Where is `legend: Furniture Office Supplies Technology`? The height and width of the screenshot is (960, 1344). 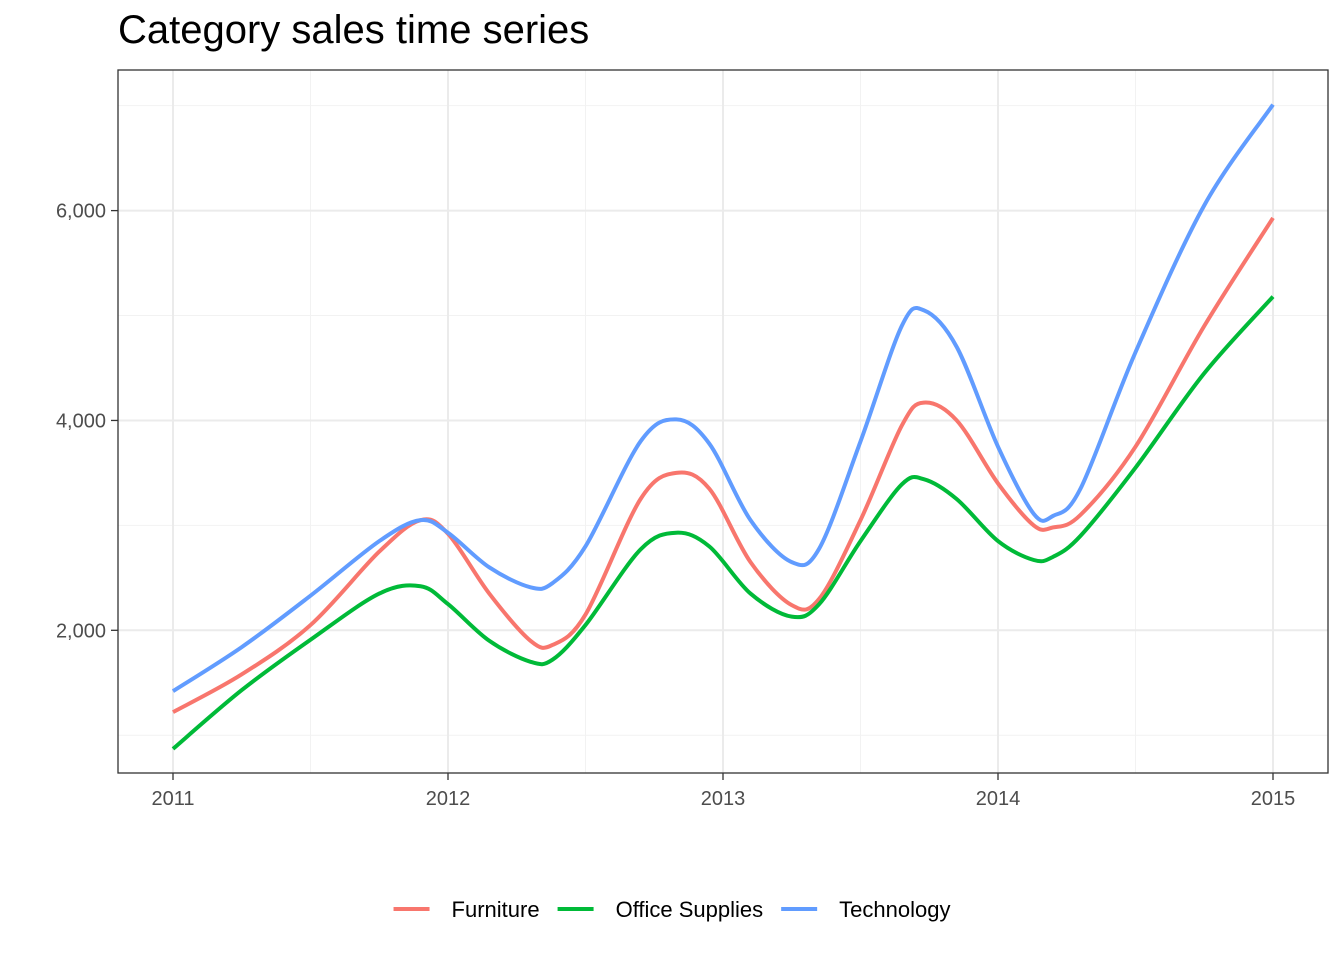
legend: Furniture Office Supplies Technology is located at coordinates (671, 909).